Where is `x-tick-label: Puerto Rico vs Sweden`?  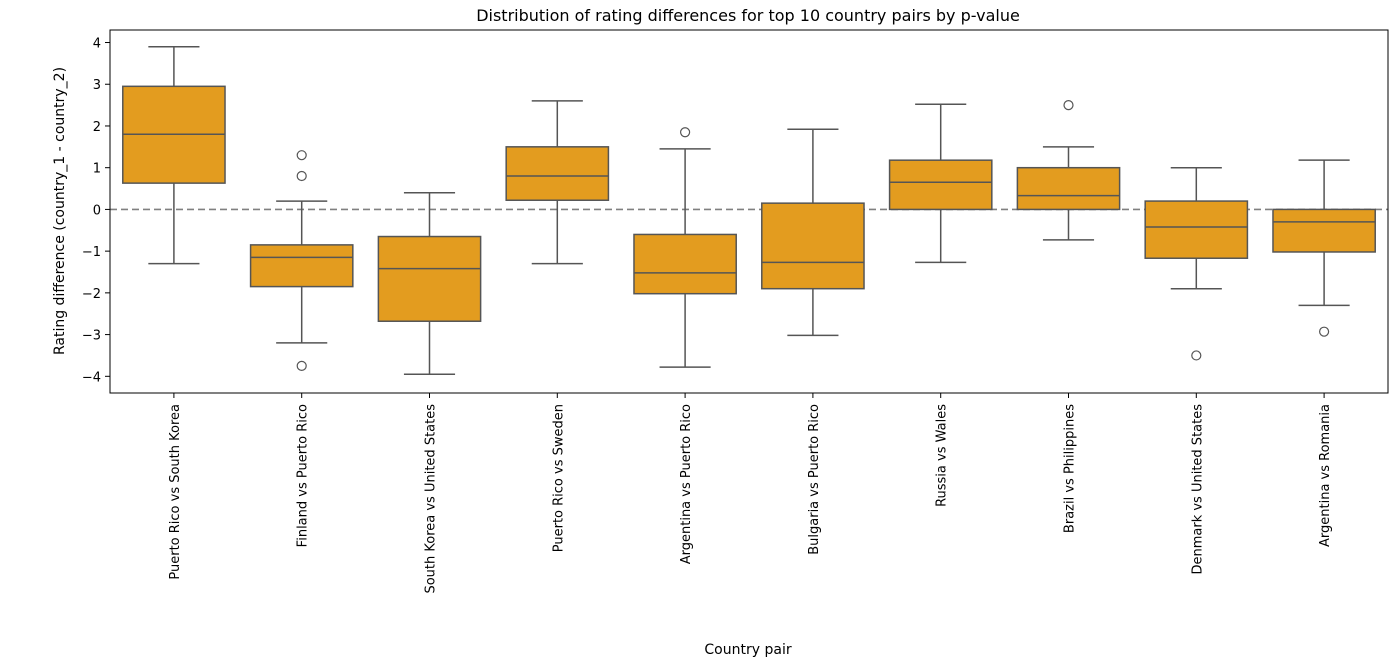 x-tick-label: Puerto Rico vs Sweden is located at coordinates (558, 478).